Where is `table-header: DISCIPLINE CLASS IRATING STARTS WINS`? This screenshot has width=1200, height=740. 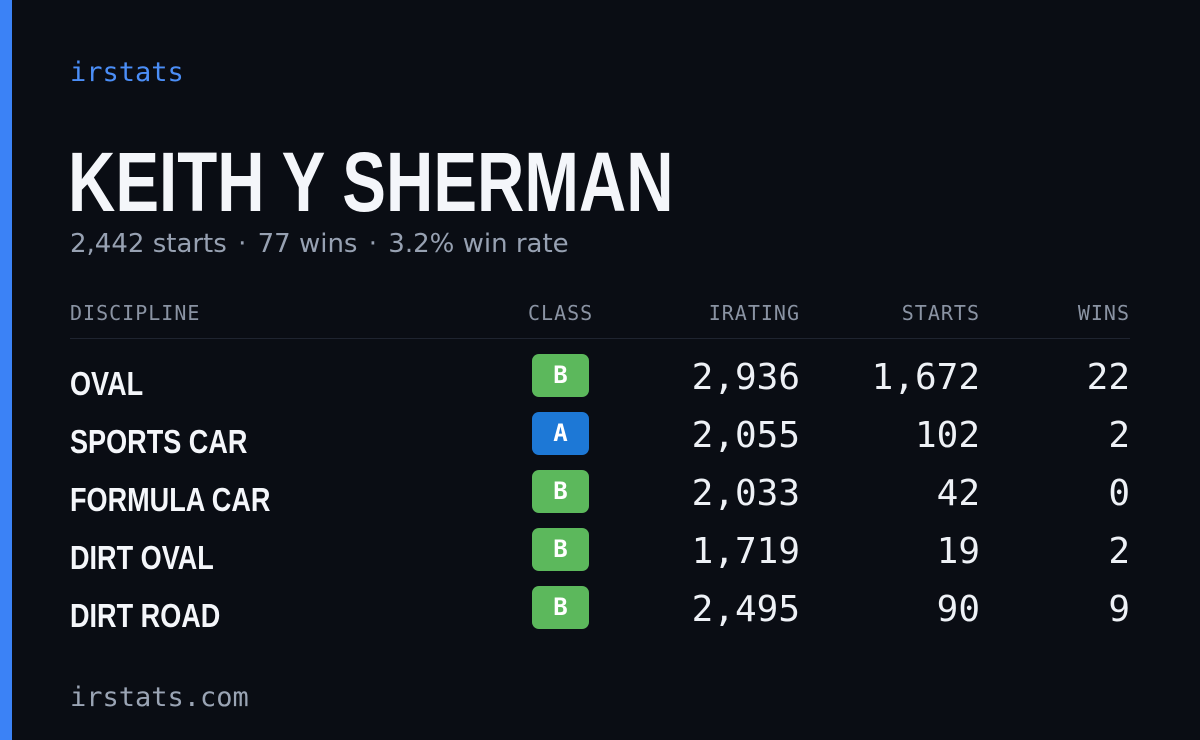
table-header: DISCIPLINE CLASS IRATING STARTS WINS is located at coordinates (600, 319).